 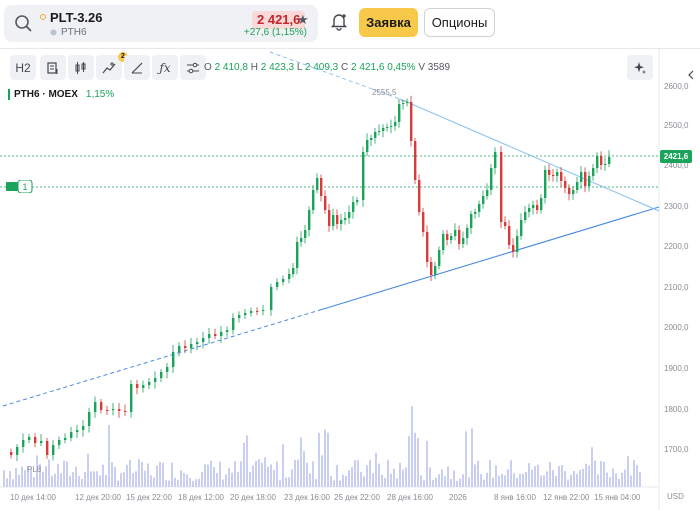 I want to click on indicators-icon, so click(x=109, y=67).